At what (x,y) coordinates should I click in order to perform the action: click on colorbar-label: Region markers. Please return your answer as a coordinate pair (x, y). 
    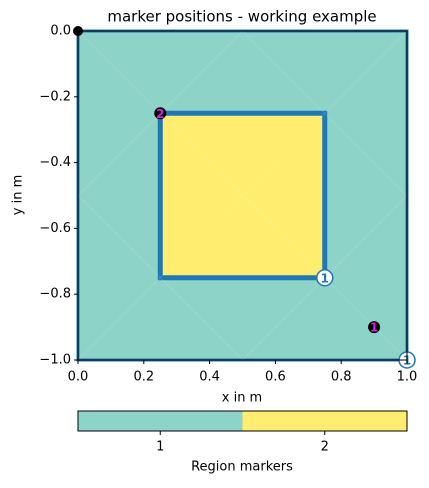
    Looking at the image, I should click on (242, 467).